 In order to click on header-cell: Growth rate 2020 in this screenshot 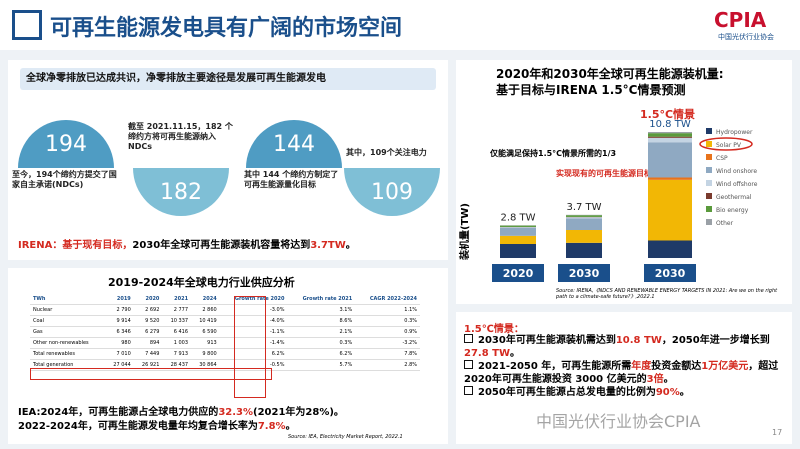, I will do `click(253, 299)`.